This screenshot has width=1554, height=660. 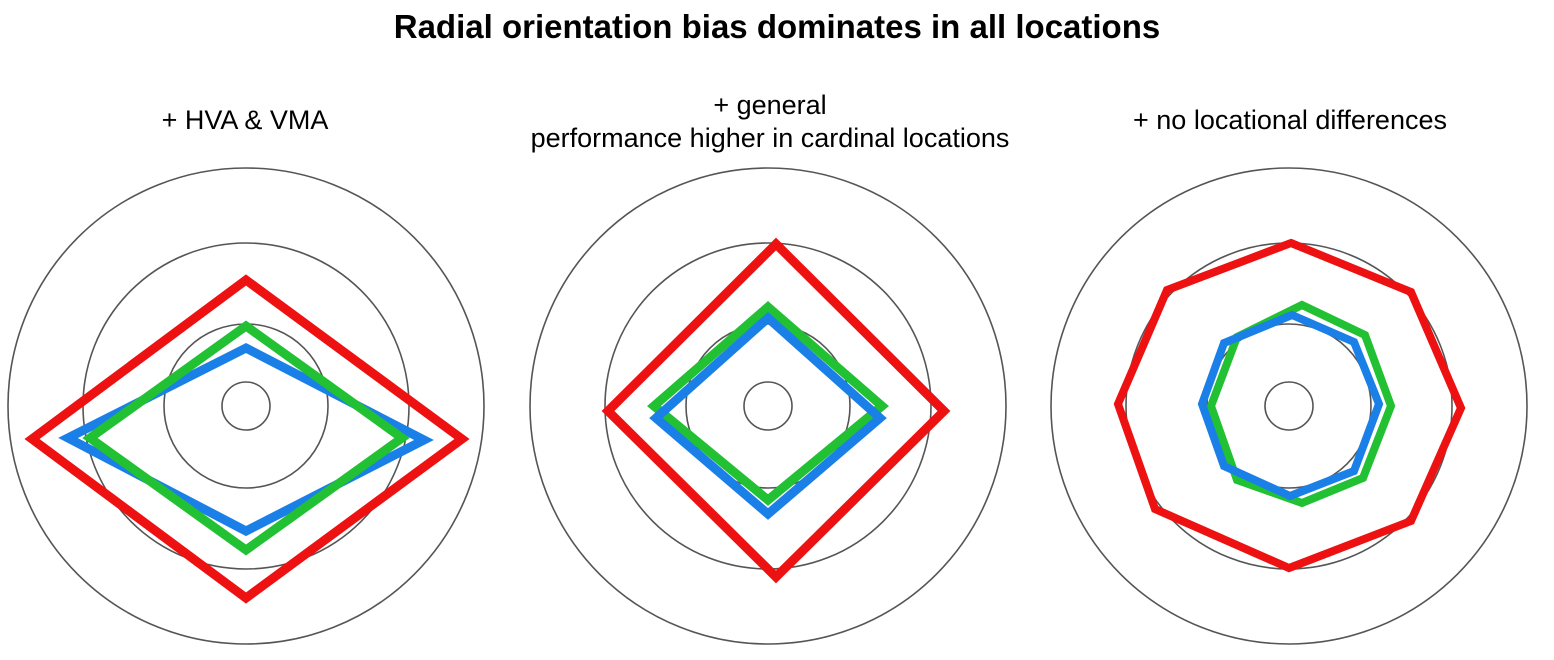 I want to click on panel-3-subtitle-line-1: + no locational differences, so click(x=1290, y=120).